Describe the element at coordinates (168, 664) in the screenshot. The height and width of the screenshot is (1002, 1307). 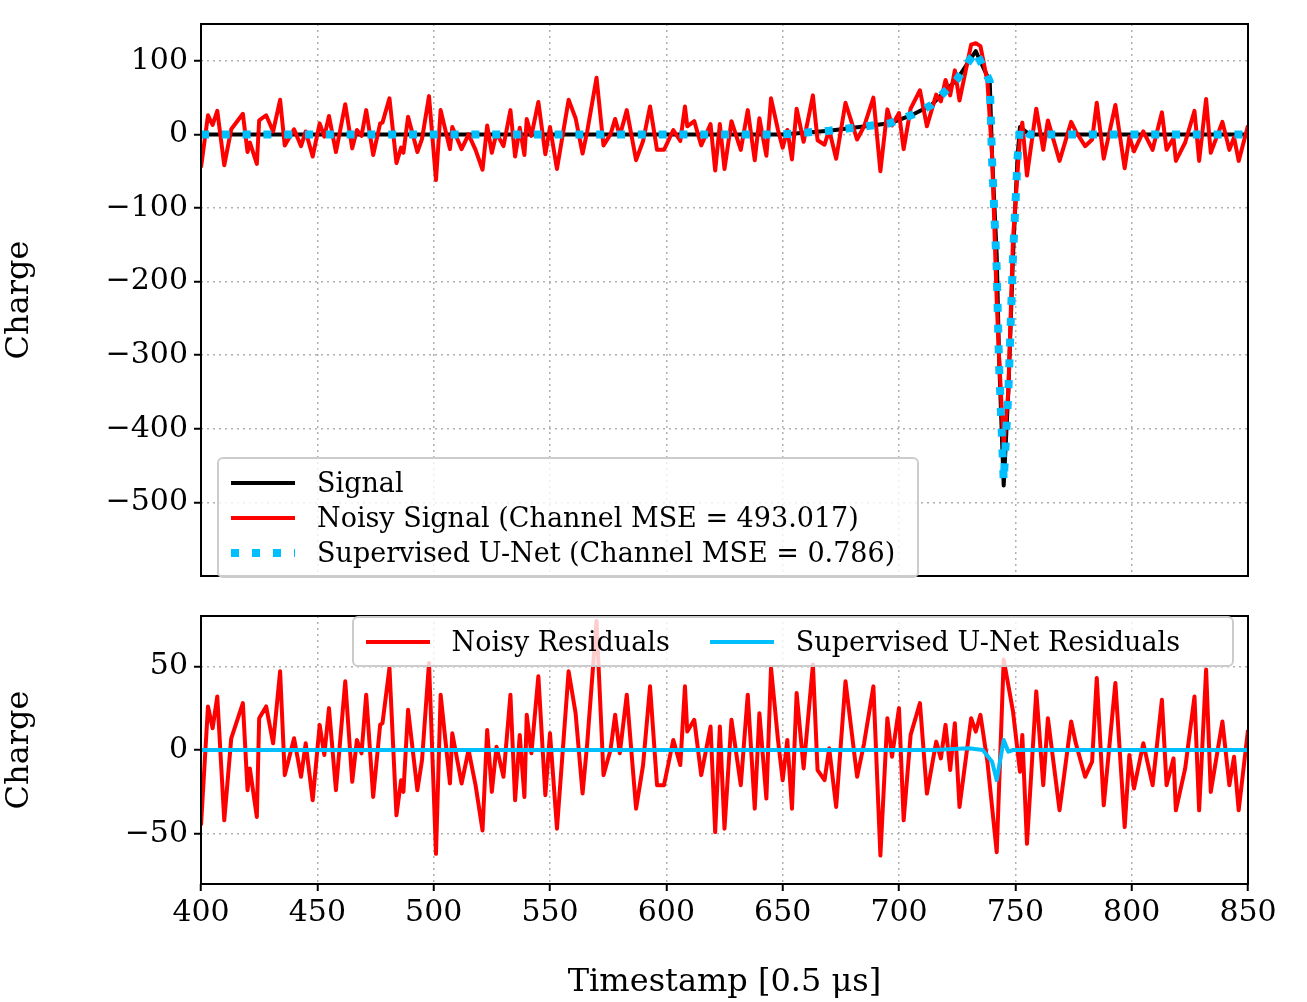
I see `y-tick-label: 50` at that location.